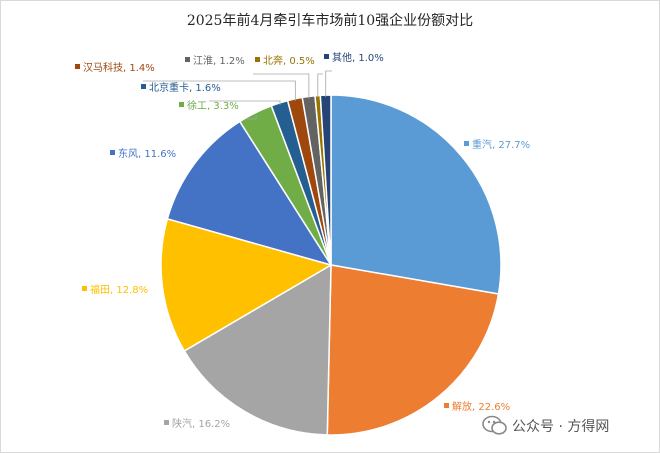  Describe the element at coordinates (330, 21) in the screenshot. I see `chart-title: 2025年前4月牵引车市场前10强企业份额对比` at that location.